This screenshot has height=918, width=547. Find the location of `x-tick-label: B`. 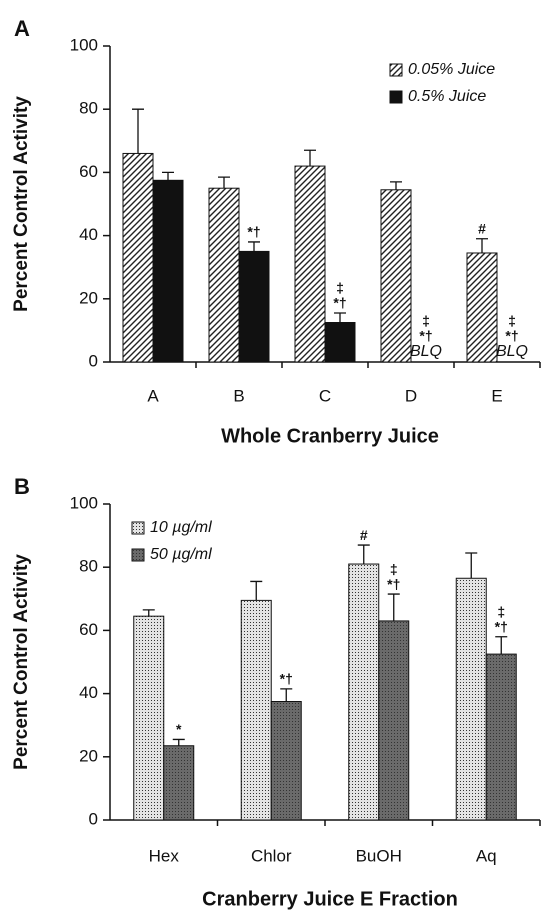

x-tick-label: B is located at coordinates (238, 395).